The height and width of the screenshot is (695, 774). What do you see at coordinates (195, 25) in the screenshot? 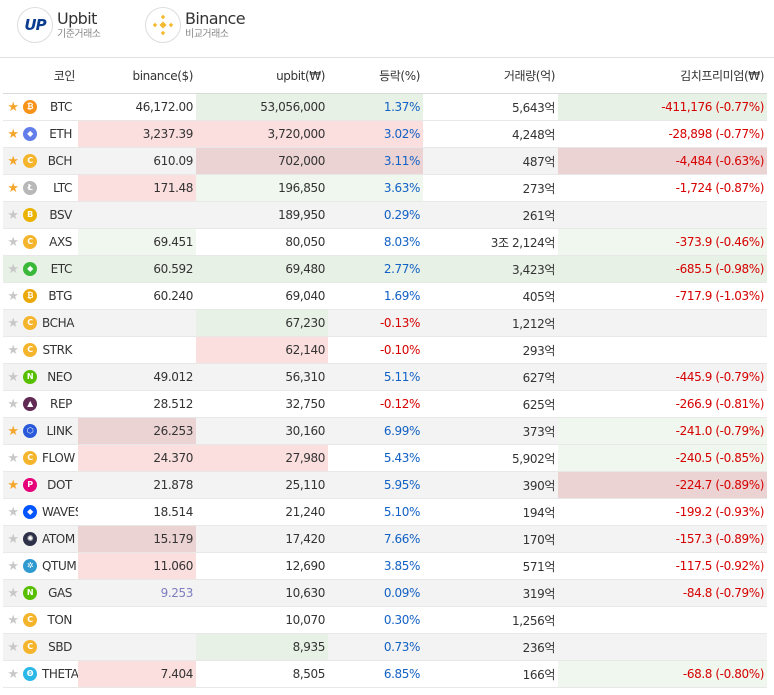
I see `binance-exchange-button: Binance 비교거래소` at bounding box center [195, 25].